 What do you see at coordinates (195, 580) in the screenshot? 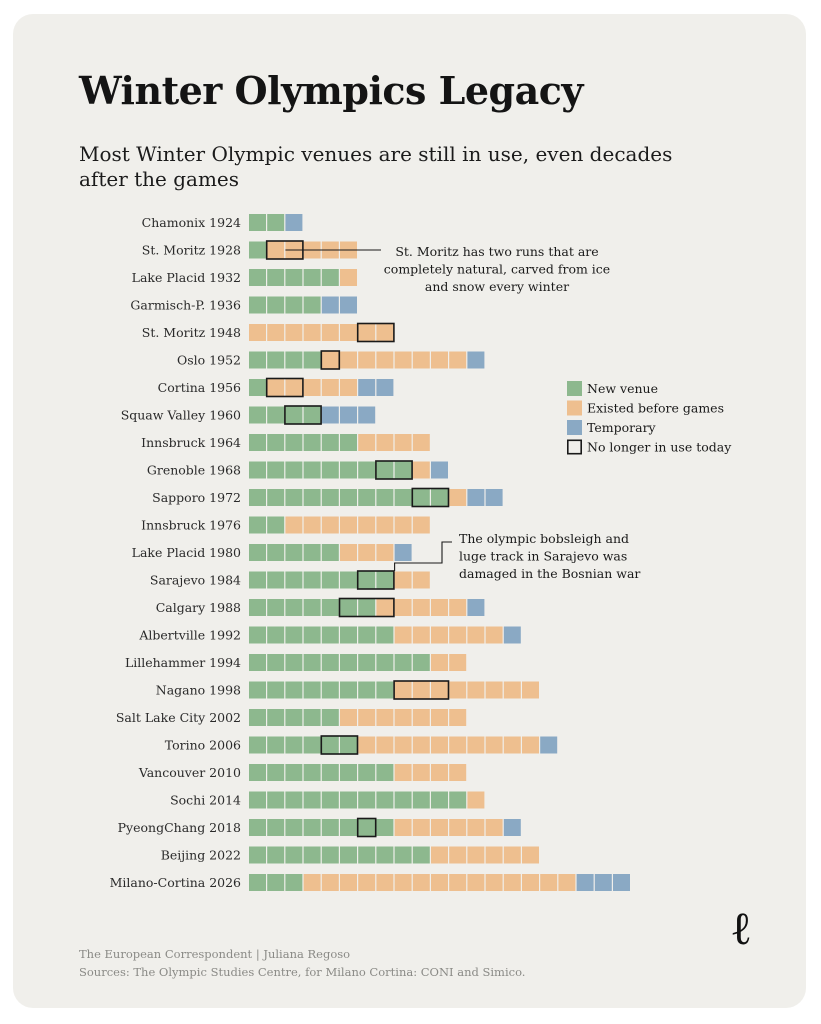
I see `row-label: Sarajevo 1984` at bounding box center [195, 580].